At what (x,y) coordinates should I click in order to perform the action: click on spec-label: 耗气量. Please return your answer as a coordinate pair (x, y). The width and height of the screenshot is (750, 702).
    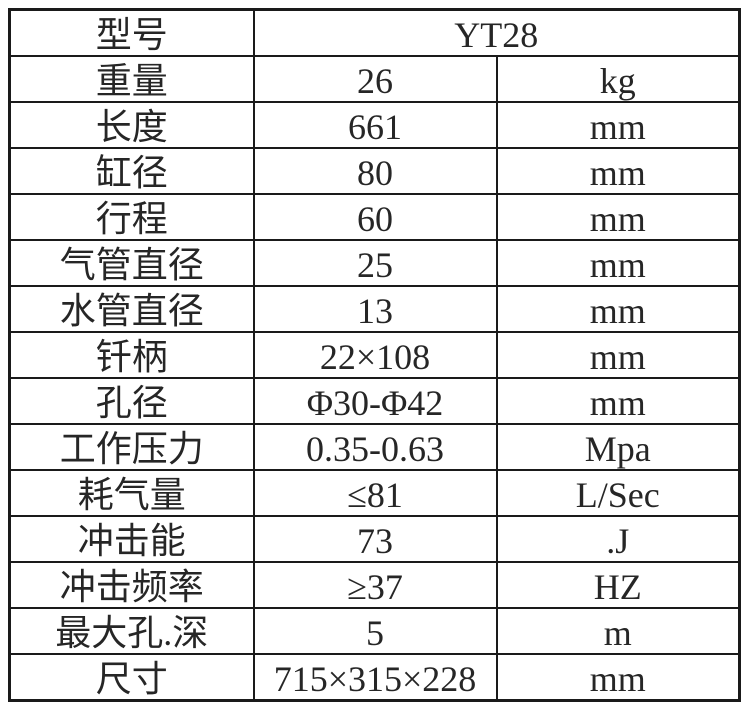
    Looking at the image, I should click on (131, 493).